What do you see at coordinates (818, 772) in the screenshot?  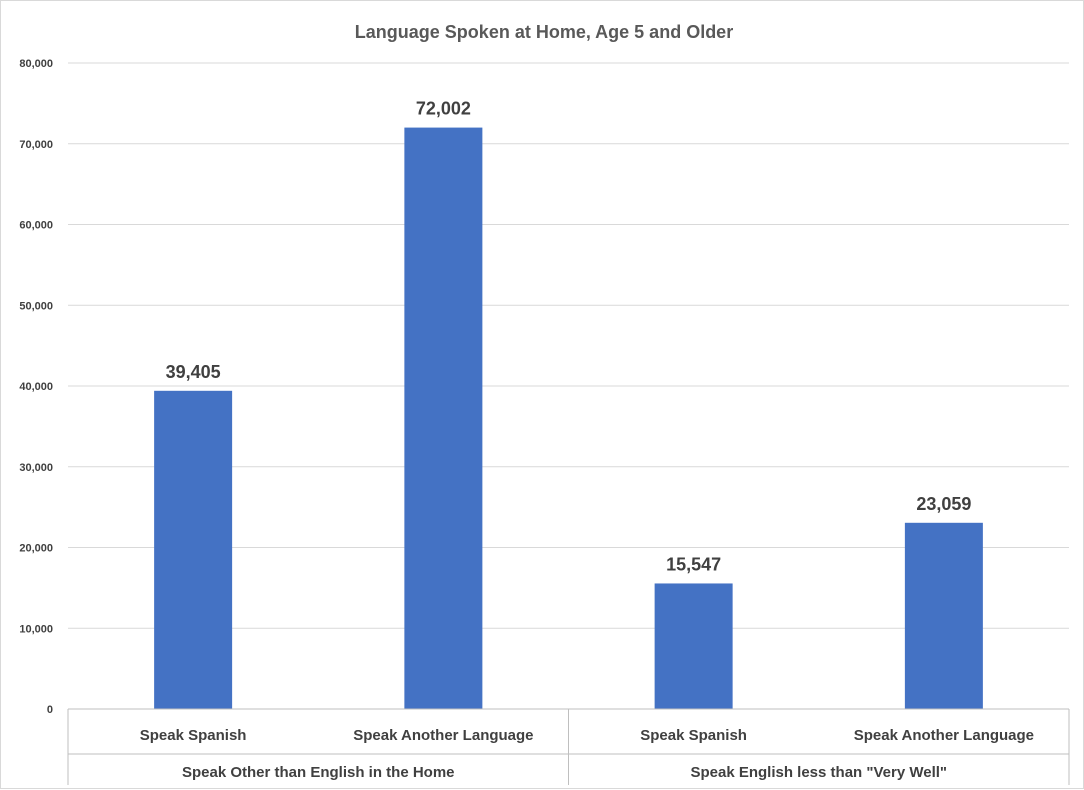 I see `x-group-label: Speak English less than "Very Well"` at bounding box center [818, 772].